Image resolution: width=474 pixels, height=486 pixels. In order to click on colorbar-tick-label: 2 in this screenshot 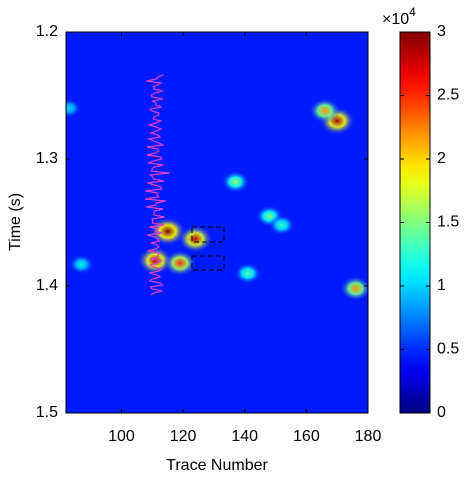, I will do `click(441, 158)`.